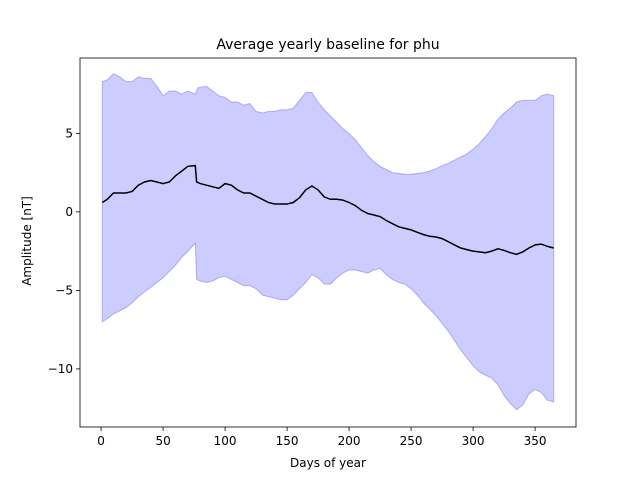 The image size is (640, 480). What do you see at coordinates (322, 437) in the screenshot?
I see `x-axis: 0 50 100 150 200 250 300 350` at bounding box center [322, 437].